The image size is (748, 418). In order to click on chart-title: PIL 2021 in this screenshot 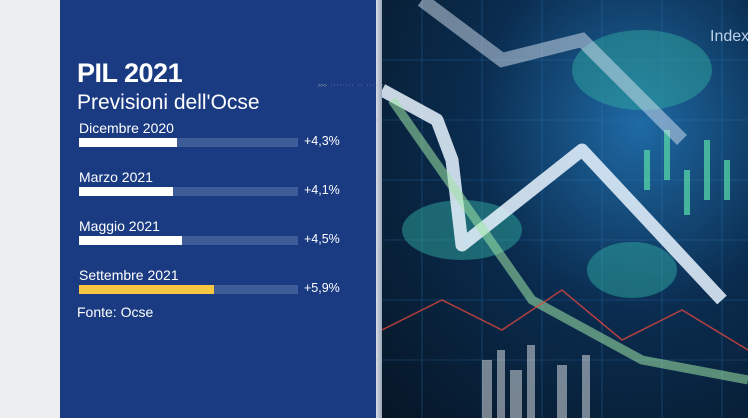, I will do `click(130, 73)`.